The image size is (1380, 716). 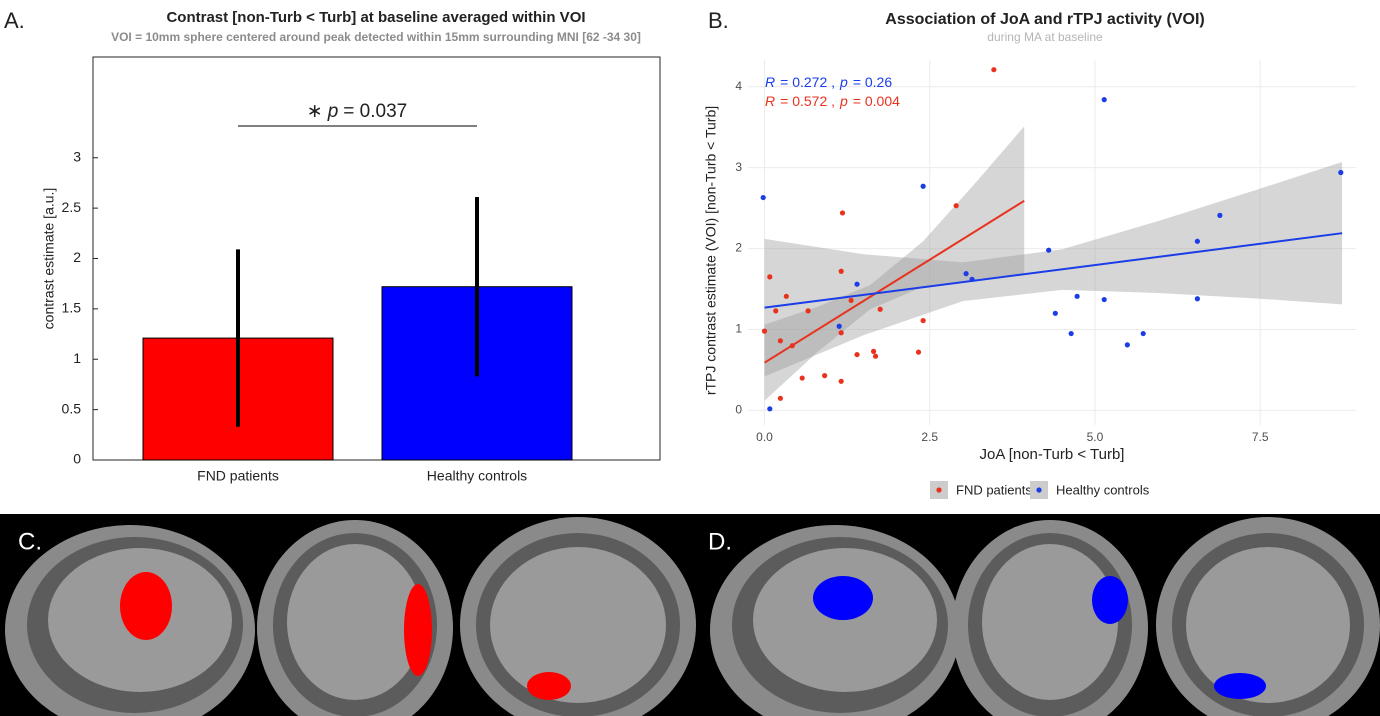 What do you see at coordinates (1260, 437) in the screenshot?
I see `x-tick-label: 7.5` at bounding box center [1260, 437].